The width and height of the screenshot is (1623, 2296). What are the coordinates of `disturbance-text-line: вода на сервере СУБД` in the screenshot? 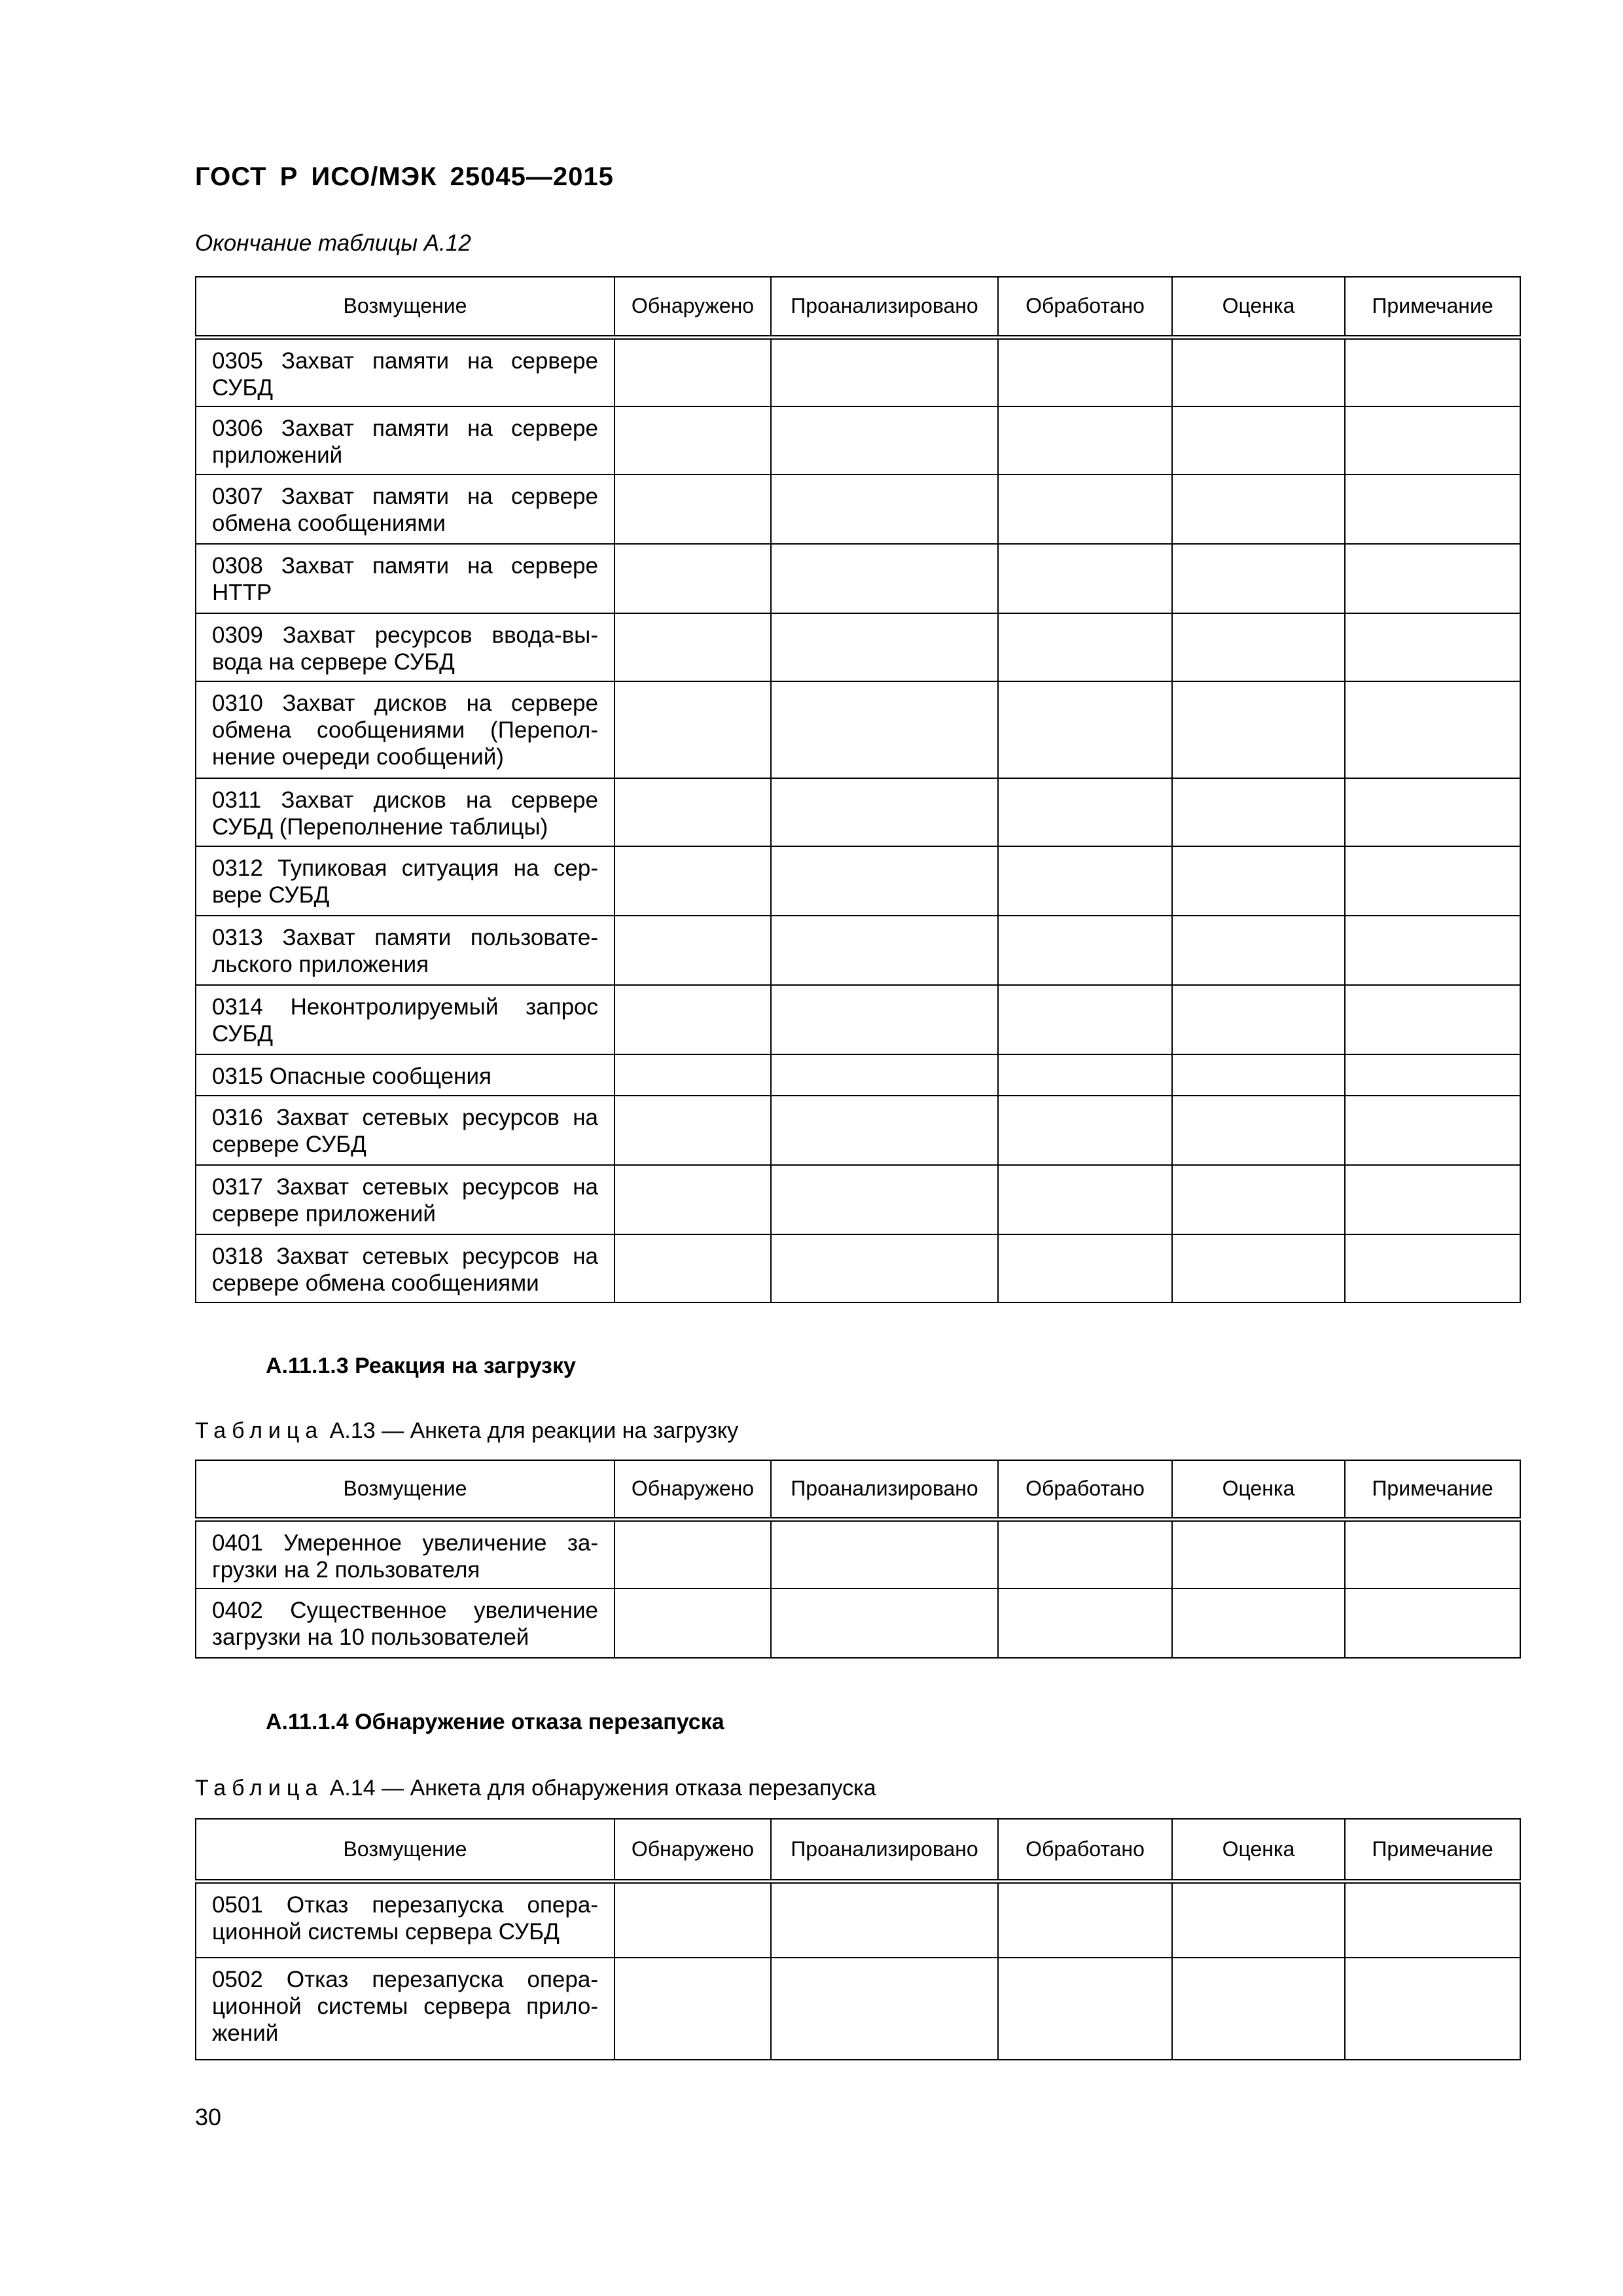 It's located at (333, 662).